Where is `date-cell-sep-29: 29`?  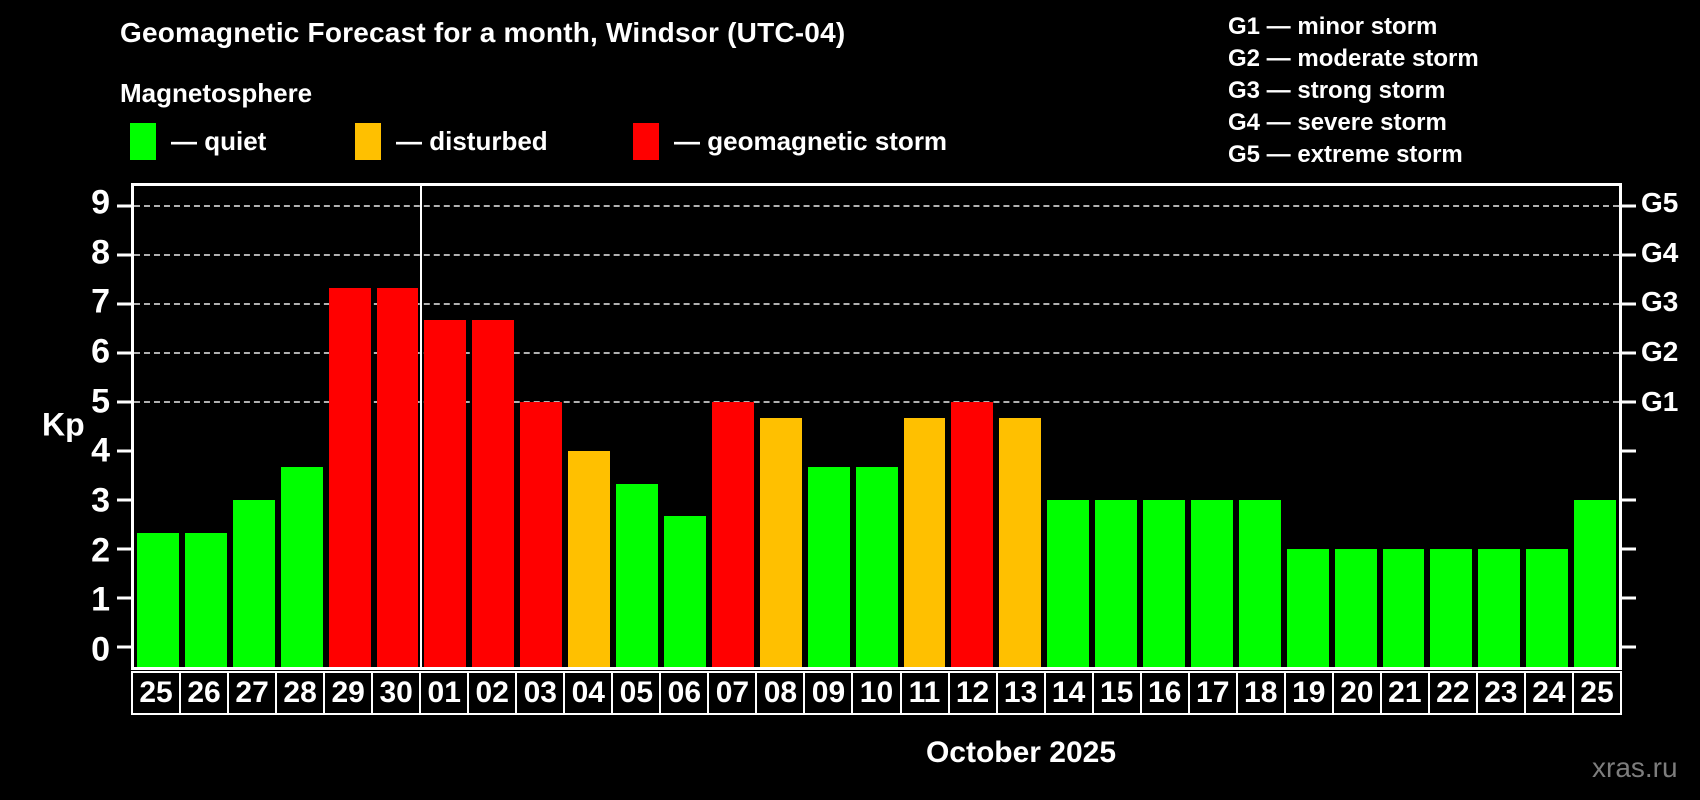
date-cell-sep-29: 29 is located at coordinates (348, 693).